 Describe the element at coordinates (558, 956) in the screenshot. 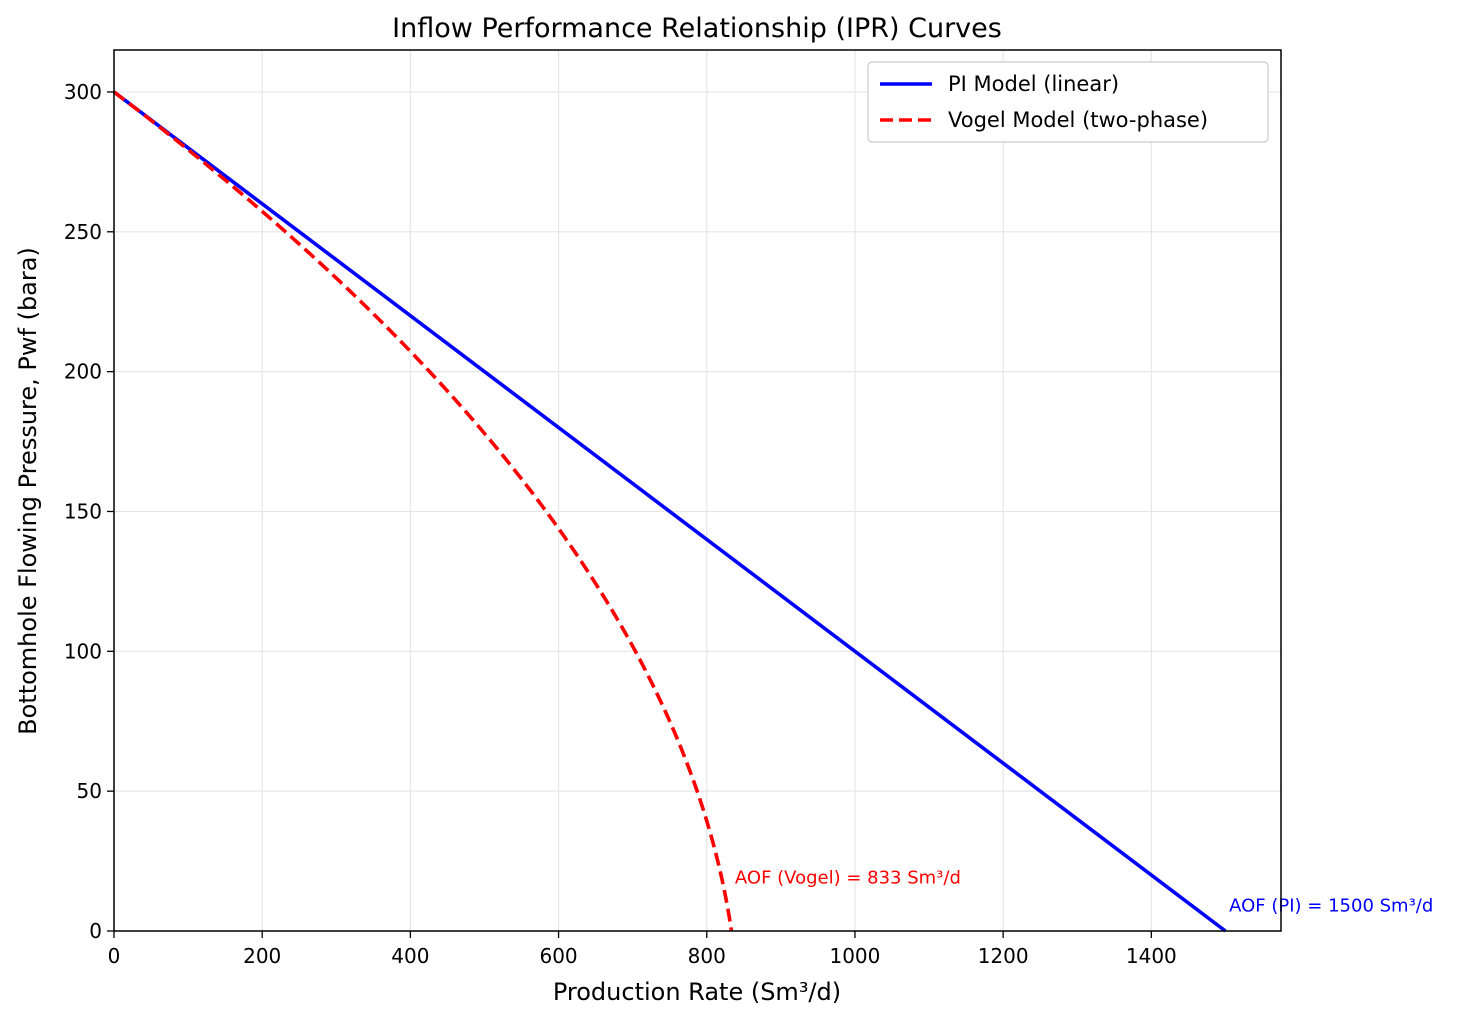

I see `x-tick-label: 600` at that location.